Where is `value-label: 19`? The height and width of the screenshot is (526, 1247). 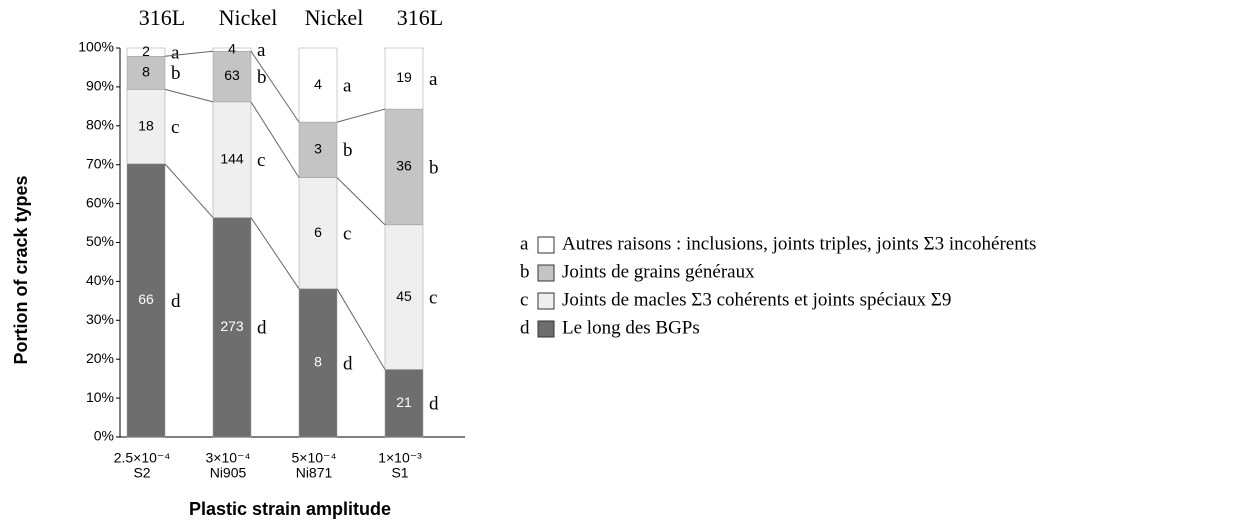
value-label: 19 is located at coordinates (404, 77).